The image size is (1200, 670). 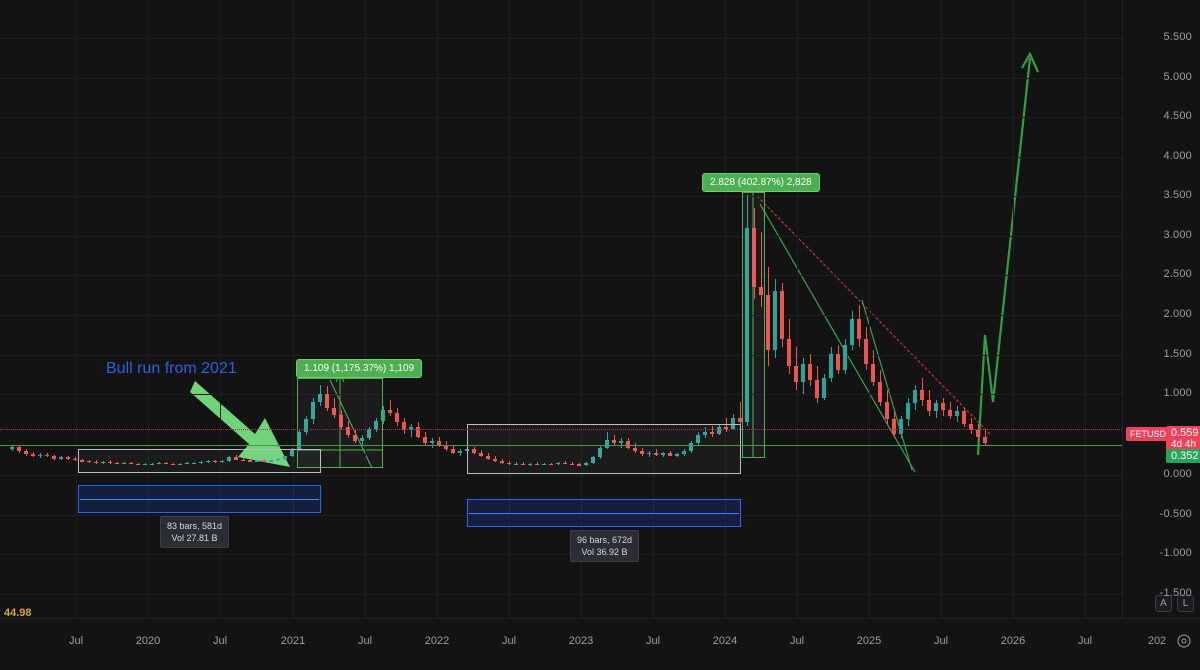 I want to click on countdown-badge: 4d 4h, so click(x=1183, y=444).